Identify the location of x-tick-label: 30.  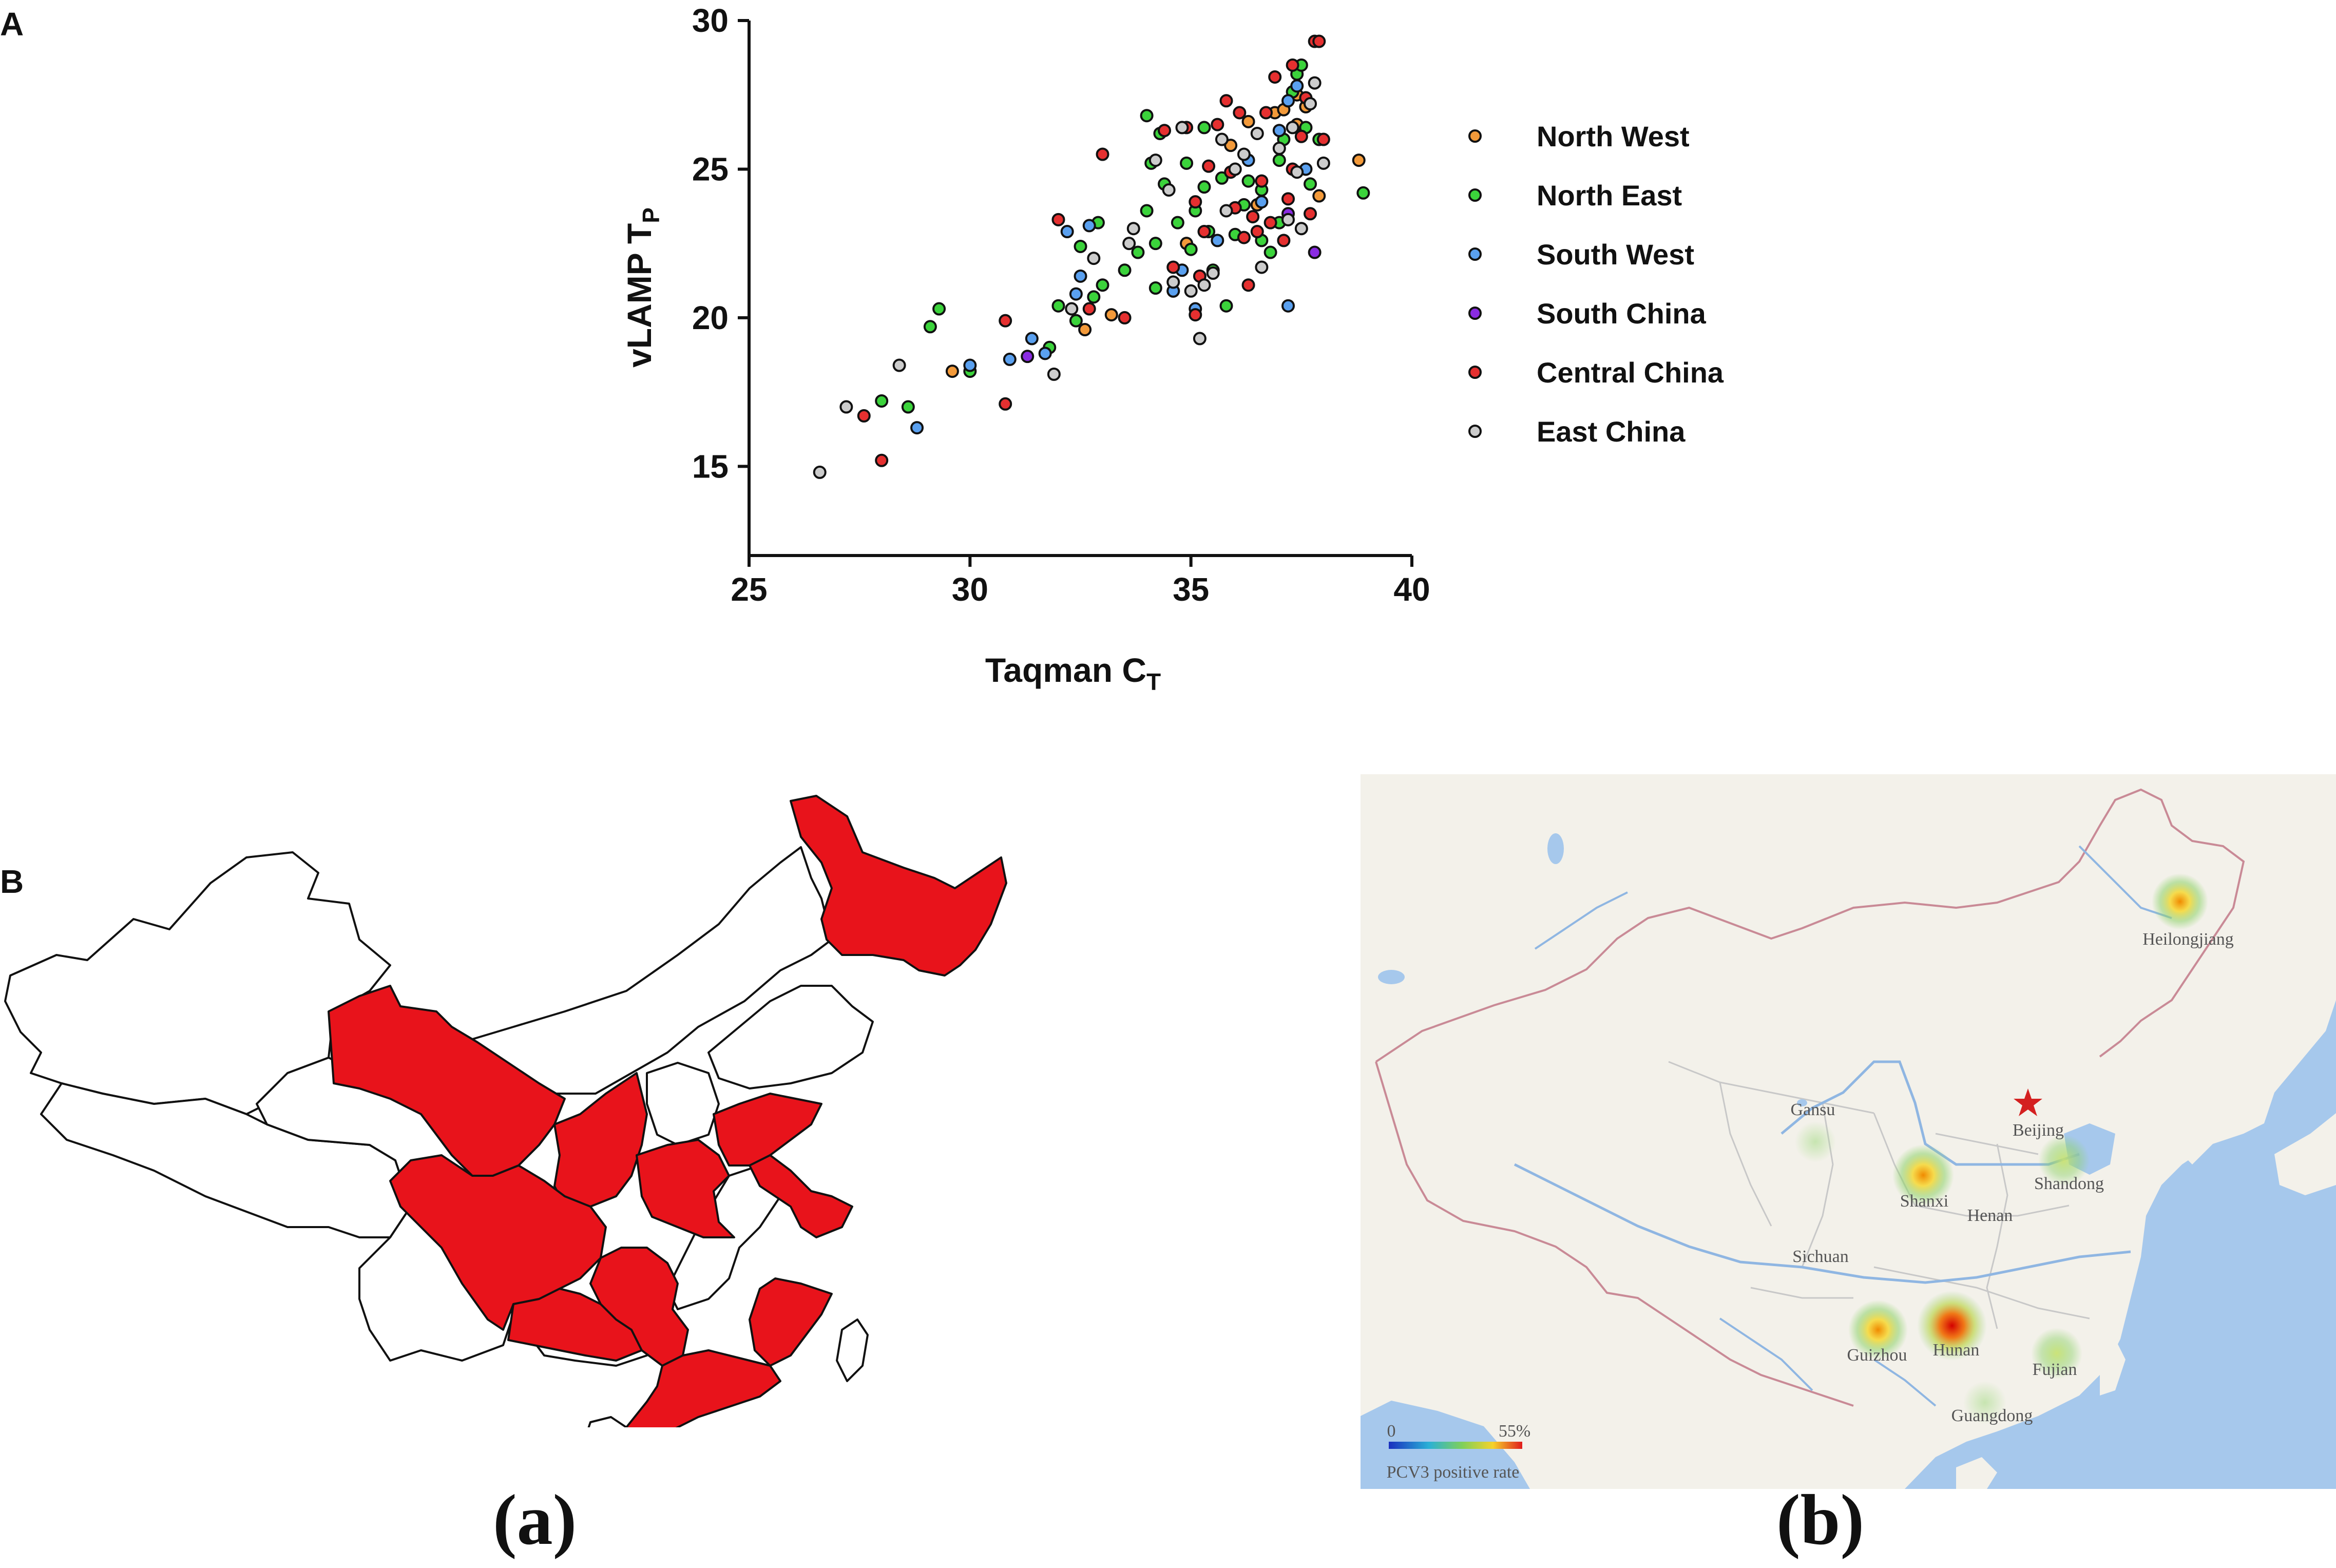
(970, 589).